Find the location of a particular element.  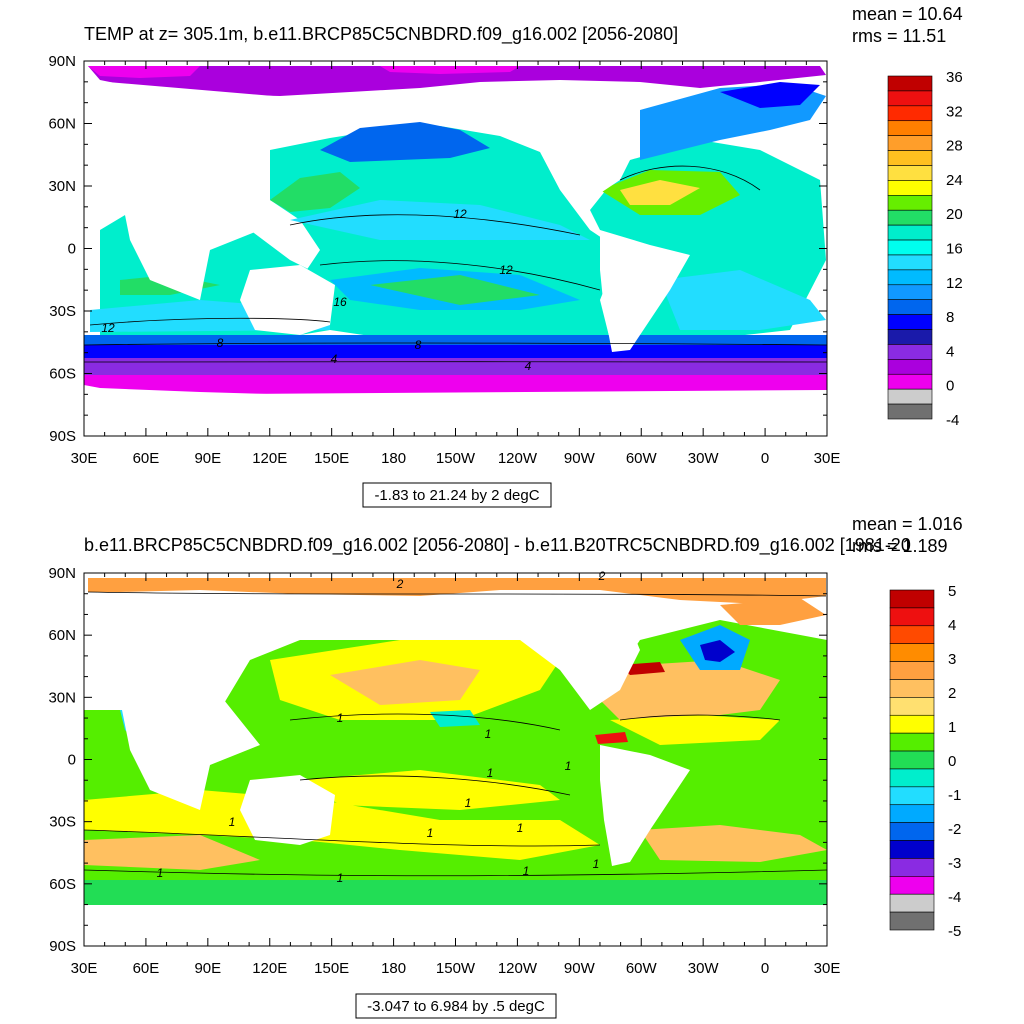

panel-1-south-america is located at coordinates (645, 291).